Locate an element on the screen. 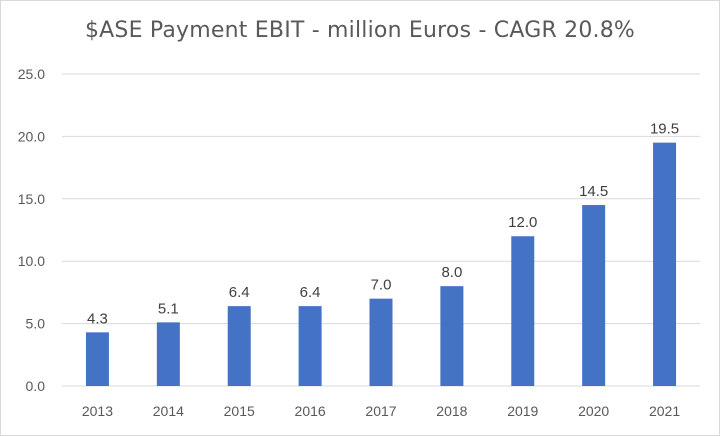 This screenshot has width=720, height=436. y-tick-label: 25.0 is located at coordinates (31, 74).